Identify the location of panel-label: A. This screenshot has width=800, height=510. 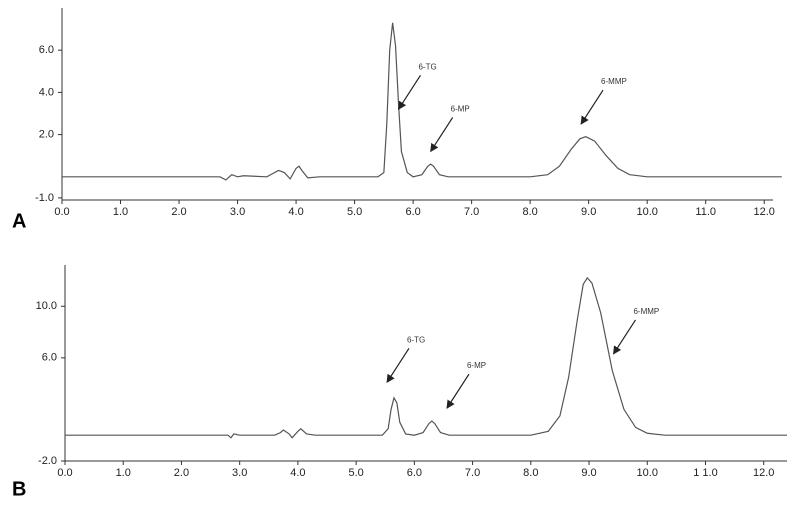
(19, 221).